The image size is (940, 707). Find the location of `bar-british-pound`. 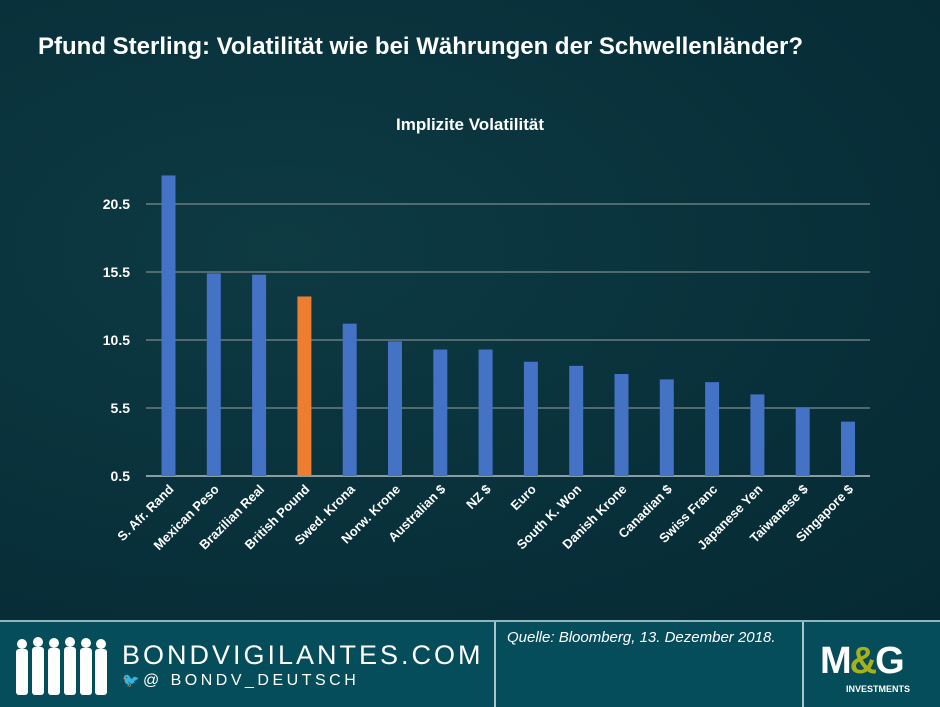

bar-british-pound is located at coordinates (304, 386).